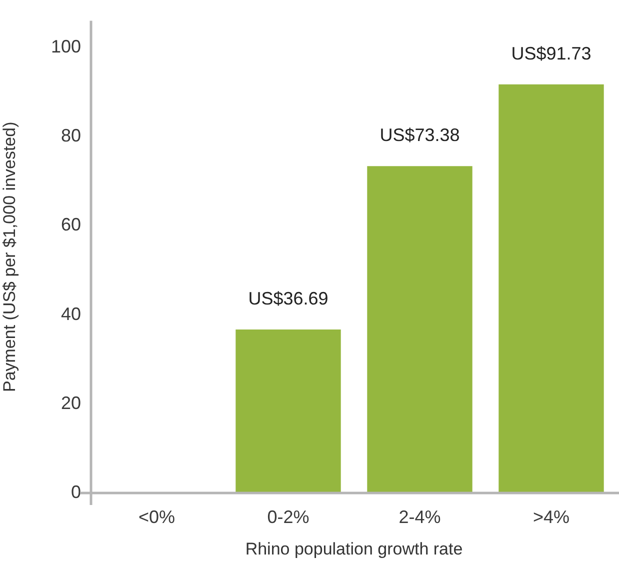 This screenshot has width=619, height=564. What do you see at coordinates (70, 136) in the screenshot?
I see `y-tick-label: 80` at bounding box center [70, 136].